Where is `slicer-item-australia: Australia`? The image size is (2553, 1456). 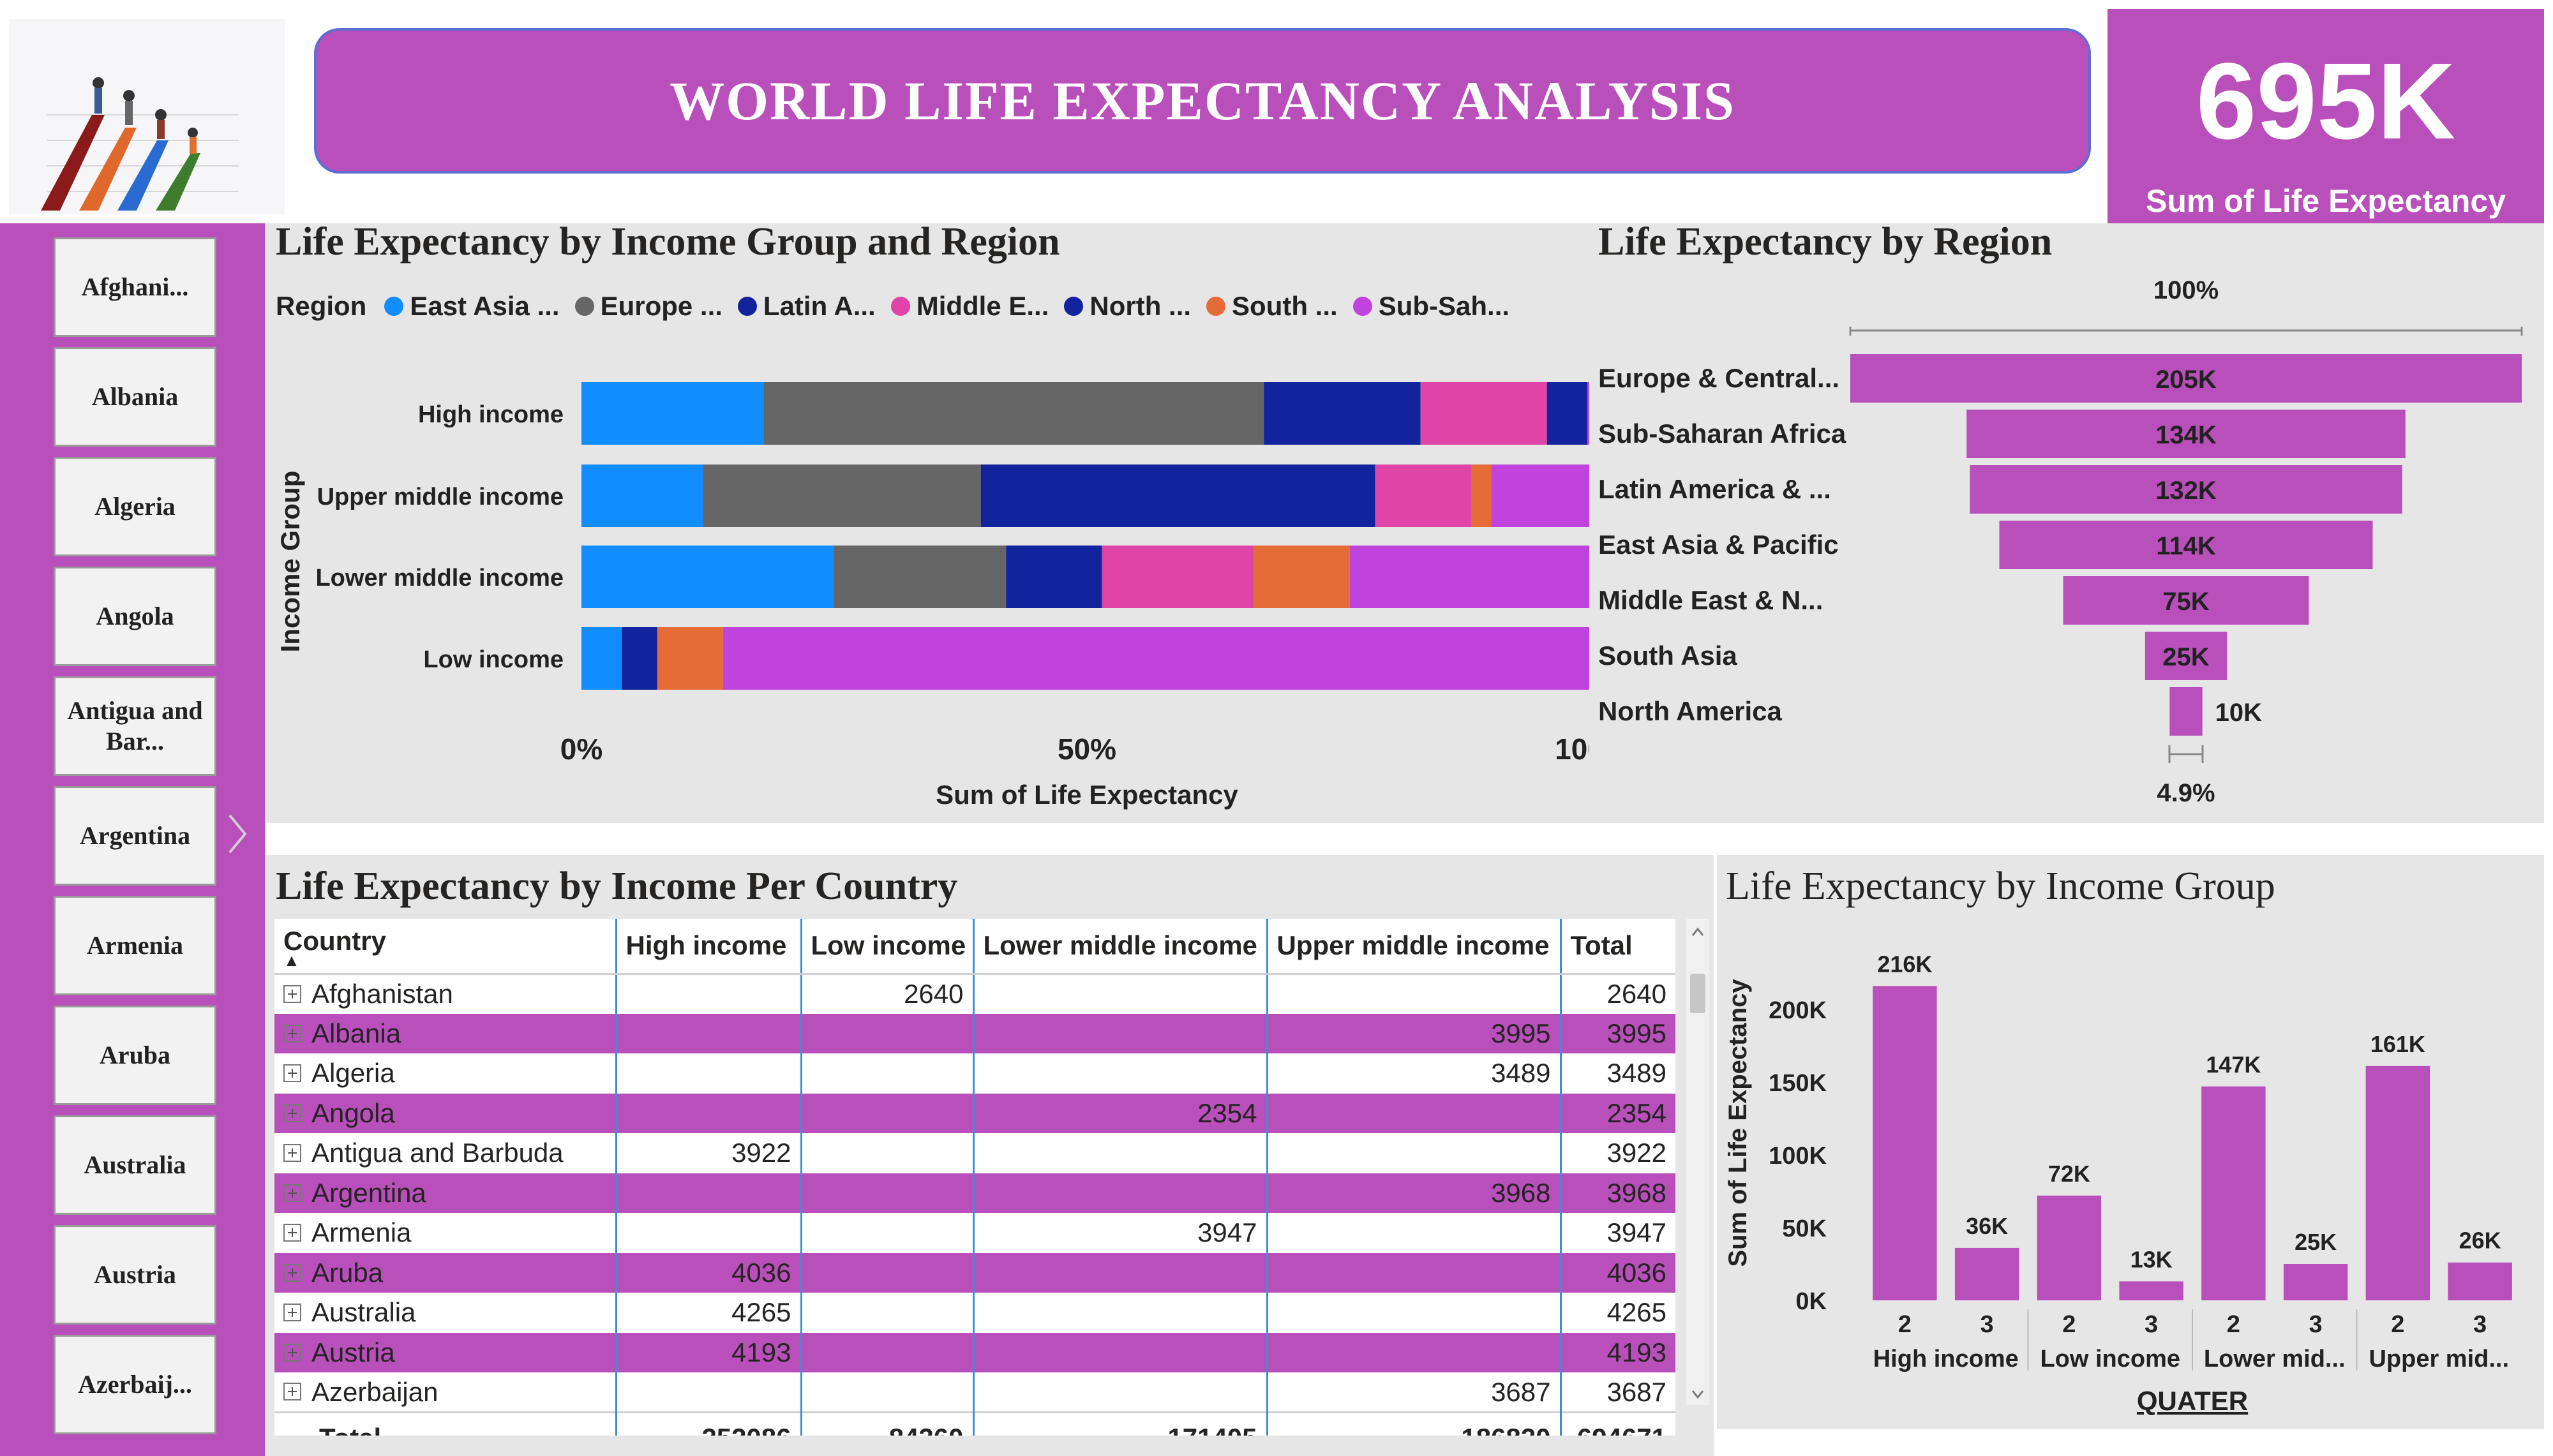 slicer-item-australia: Australia is located at coordinates (135, 1165).